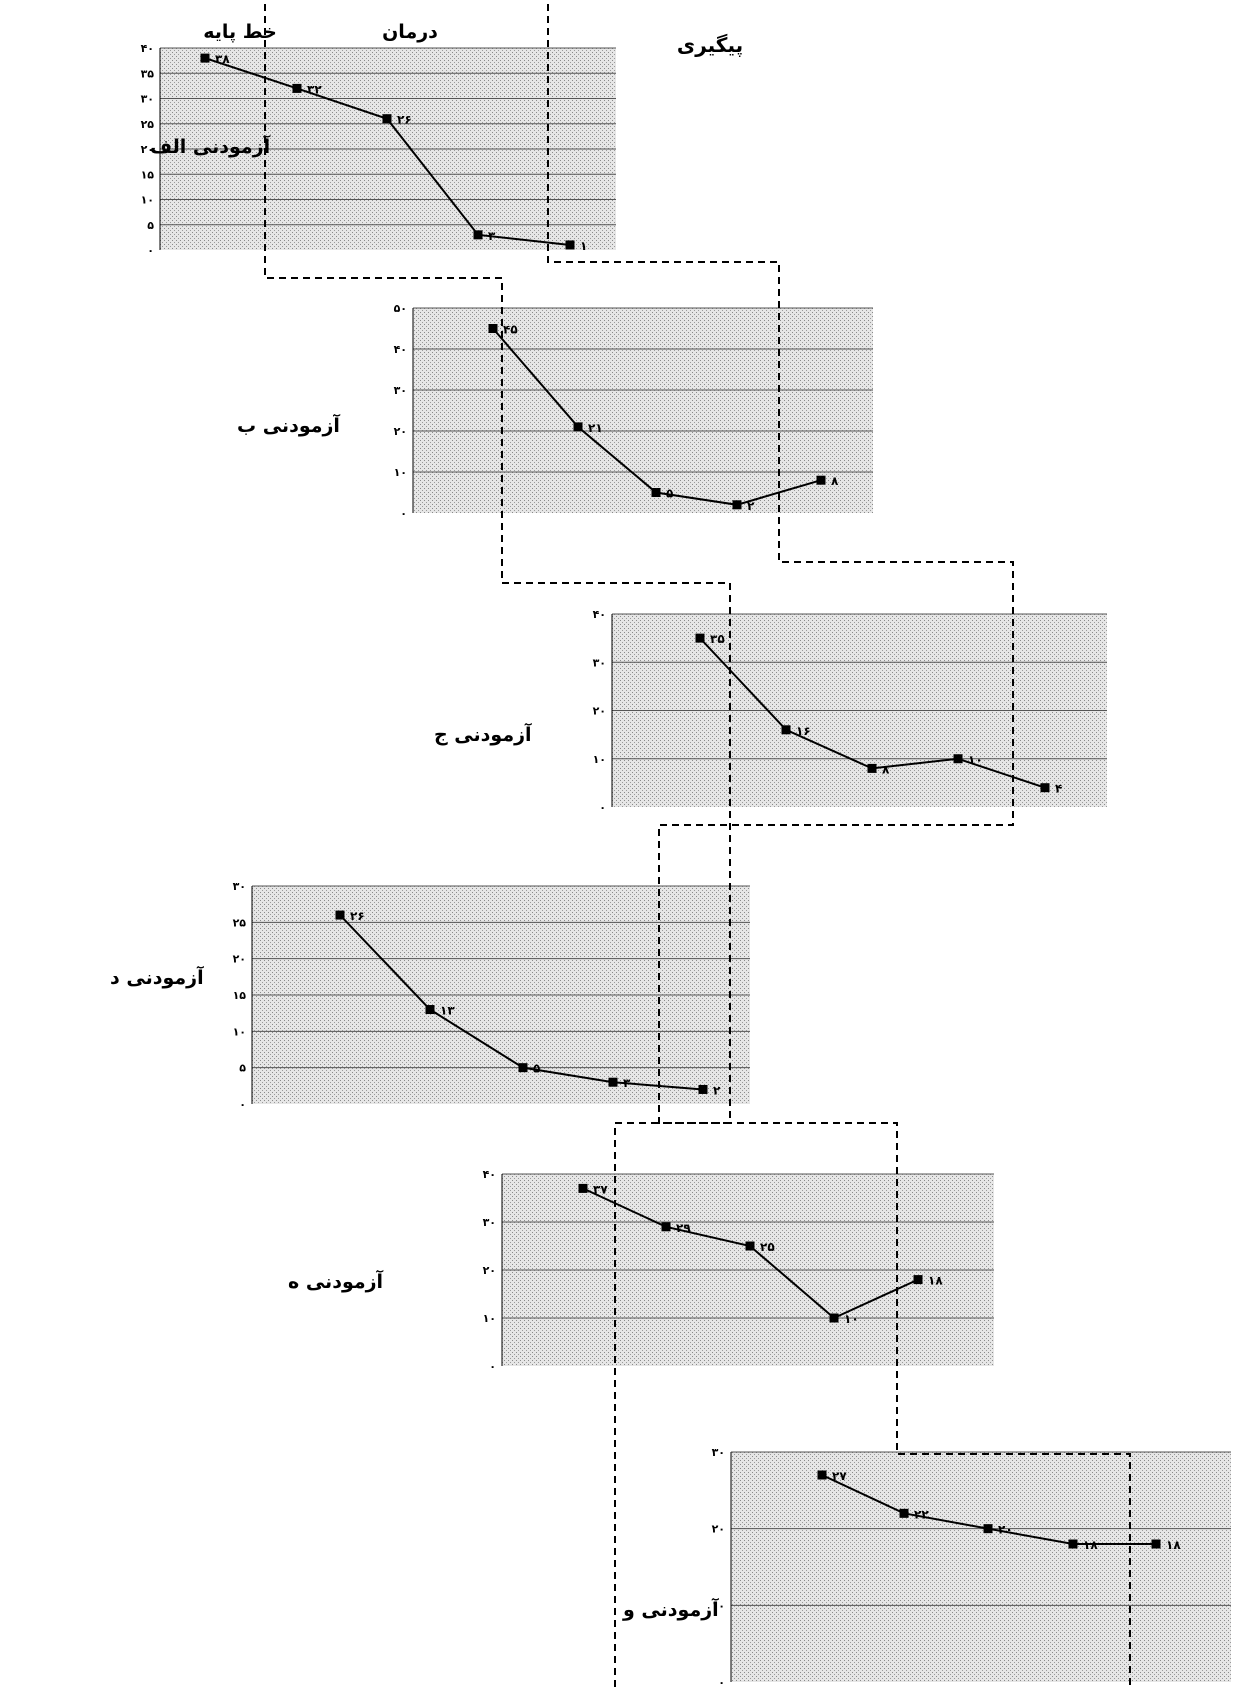 This screenshot has height=1689, width=1240. I want to click on data-label-e: ۱۸, so click(935, 1281).